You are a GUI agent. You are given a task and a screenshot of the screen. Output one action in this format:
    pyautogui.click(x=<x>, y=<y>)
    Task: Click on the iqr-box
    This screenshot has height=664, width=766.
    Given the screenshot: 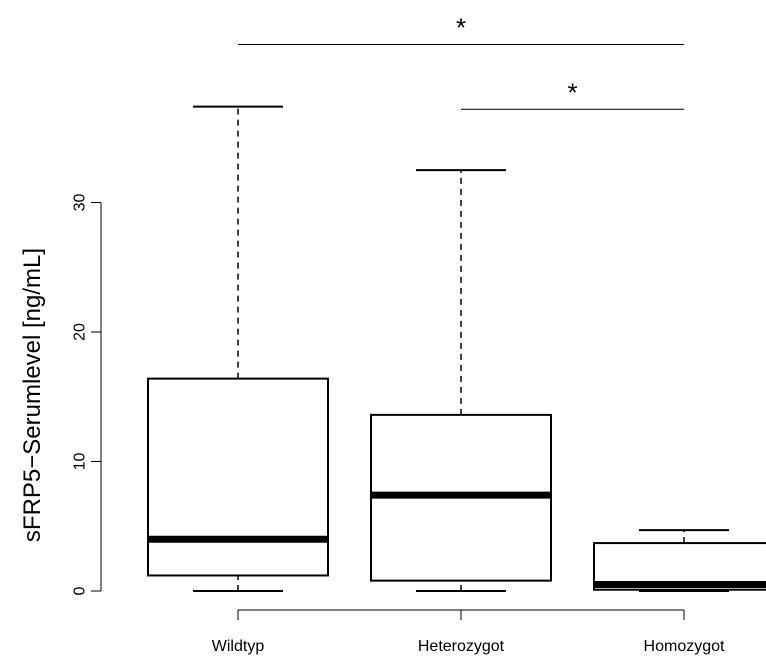 What is the action you would take?
    pyautogui.click(x=238, y=477)
    